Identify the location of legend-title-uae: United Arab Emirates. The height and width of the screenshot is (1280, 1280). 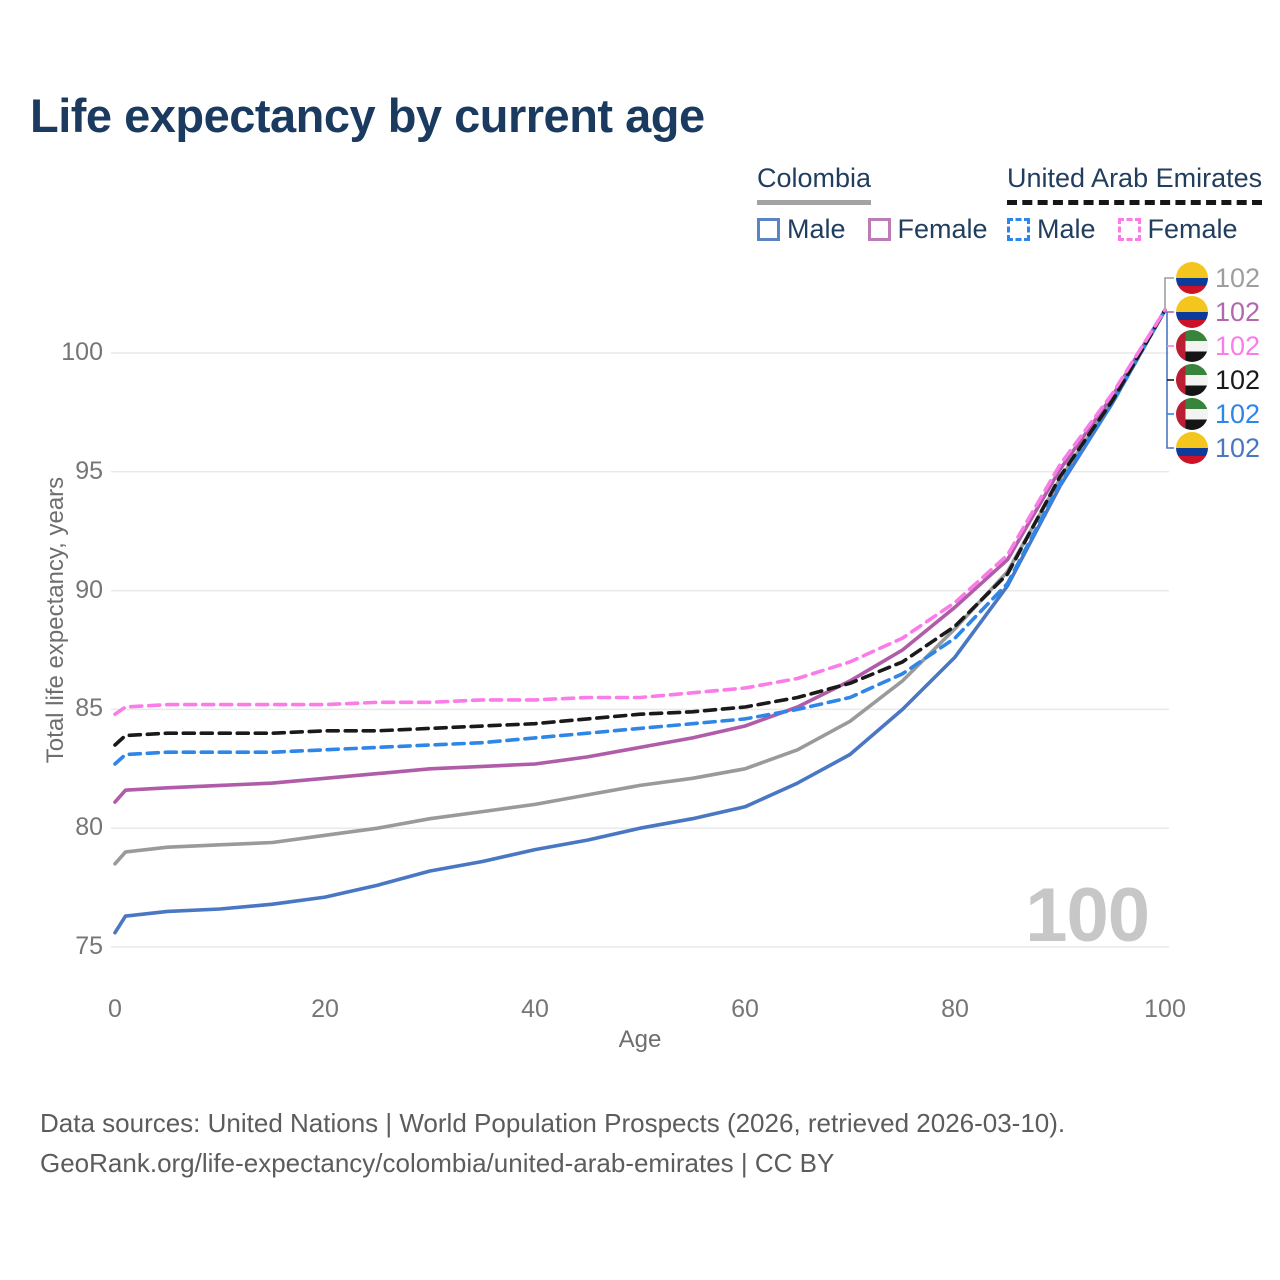
(1135, 184).